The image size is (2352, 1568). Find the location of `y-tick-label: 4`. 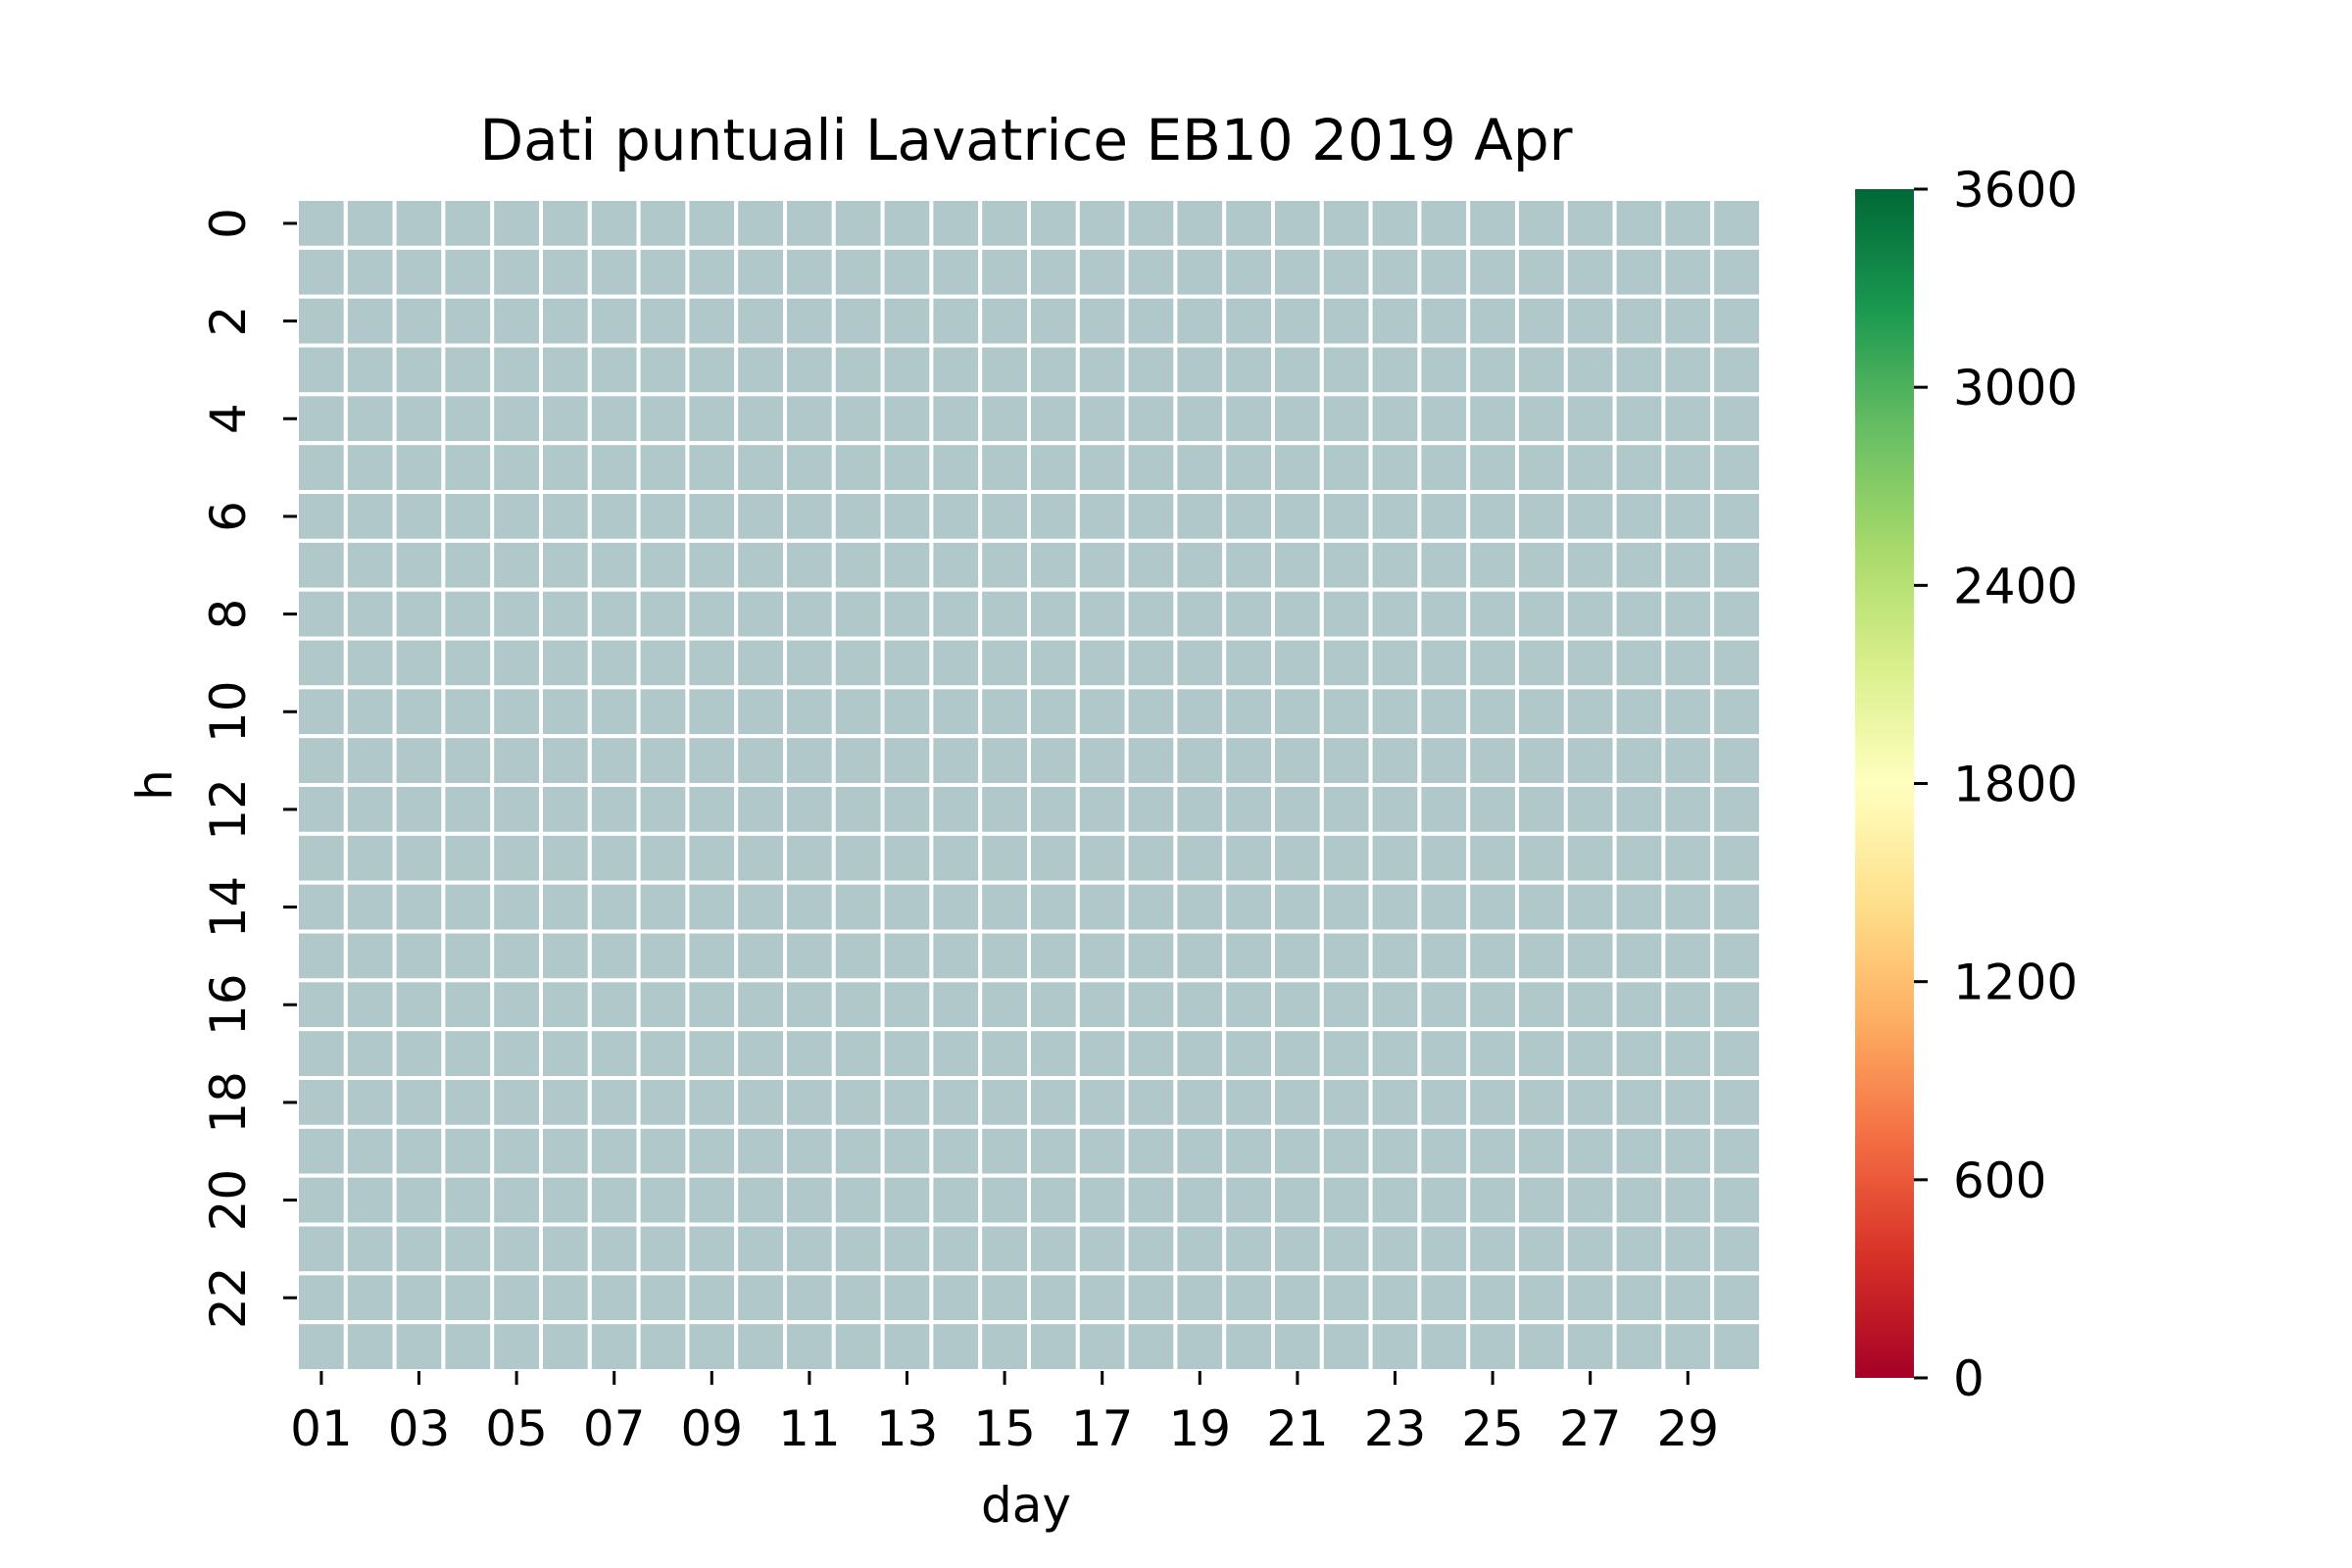

y-tick-label: 4 is located at coordinates (228, 418).